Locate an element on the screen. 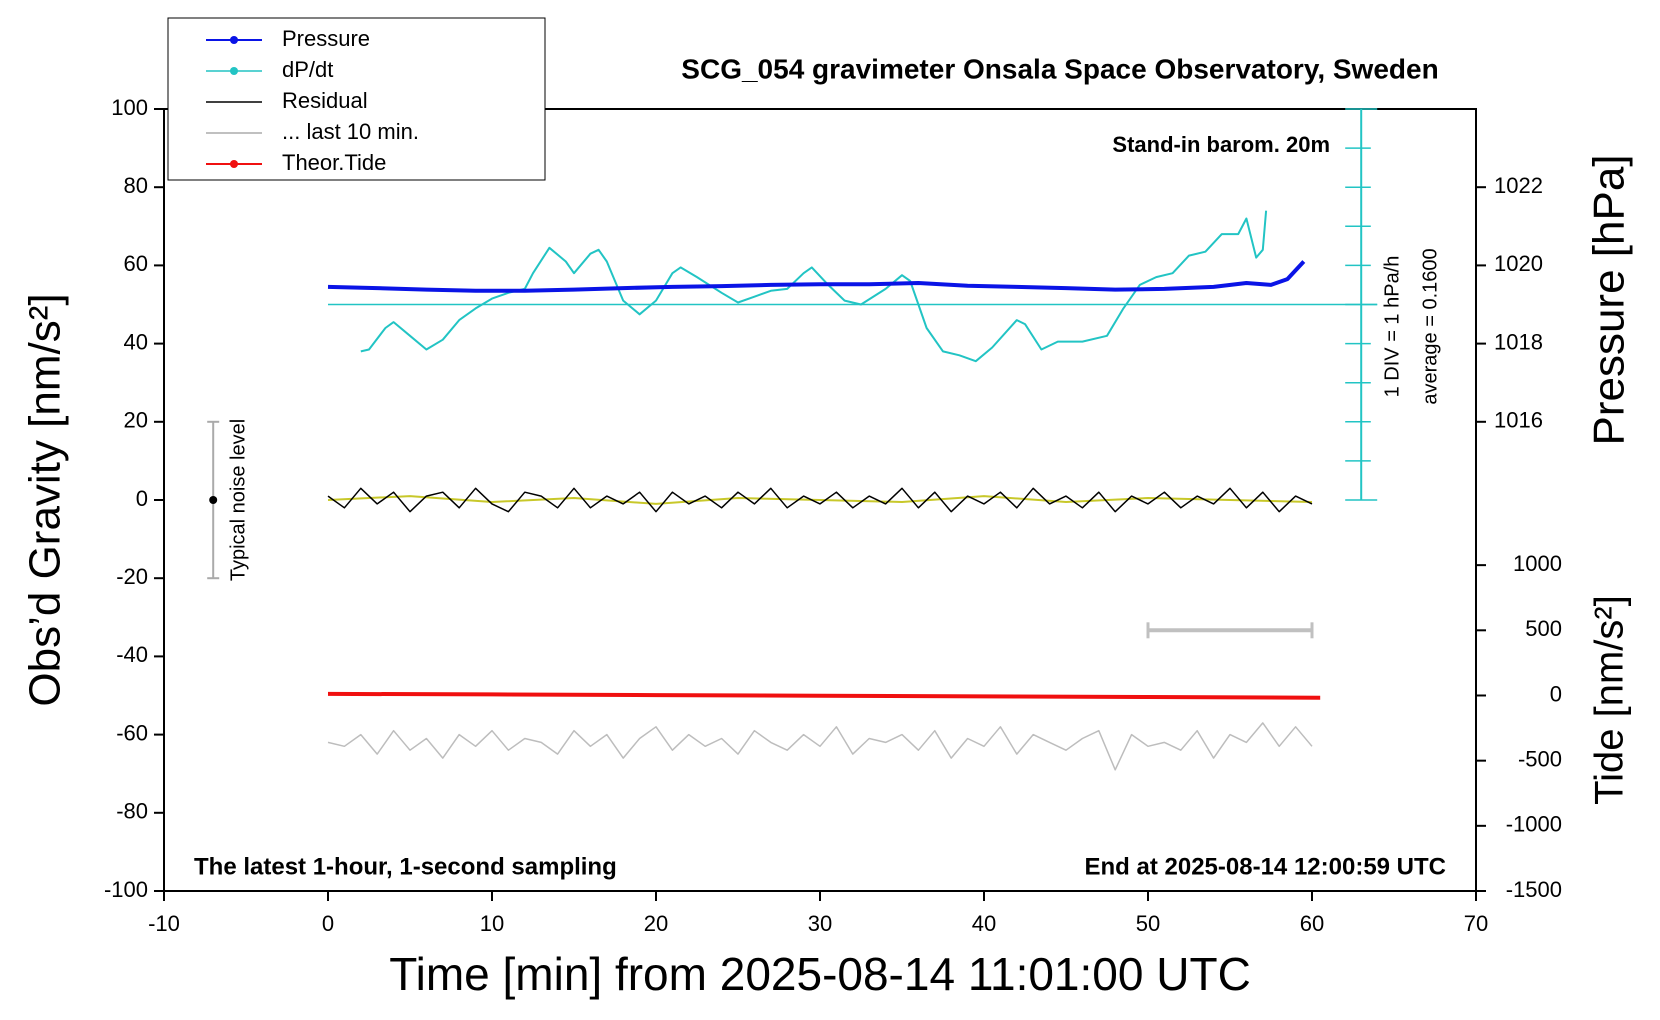 This screenshot has width=1660, height=1020. y-tick-label: -20 is located at coordinates (132, 576).